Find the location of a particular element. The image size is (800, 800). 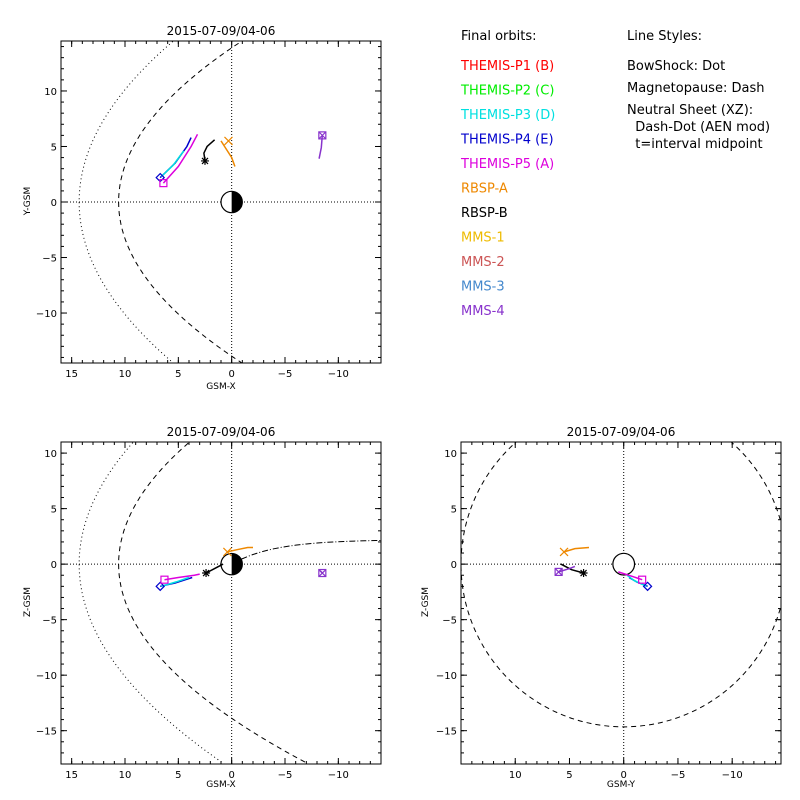

yz-y-tick-label: −15 is located at coordinates (446, 732).